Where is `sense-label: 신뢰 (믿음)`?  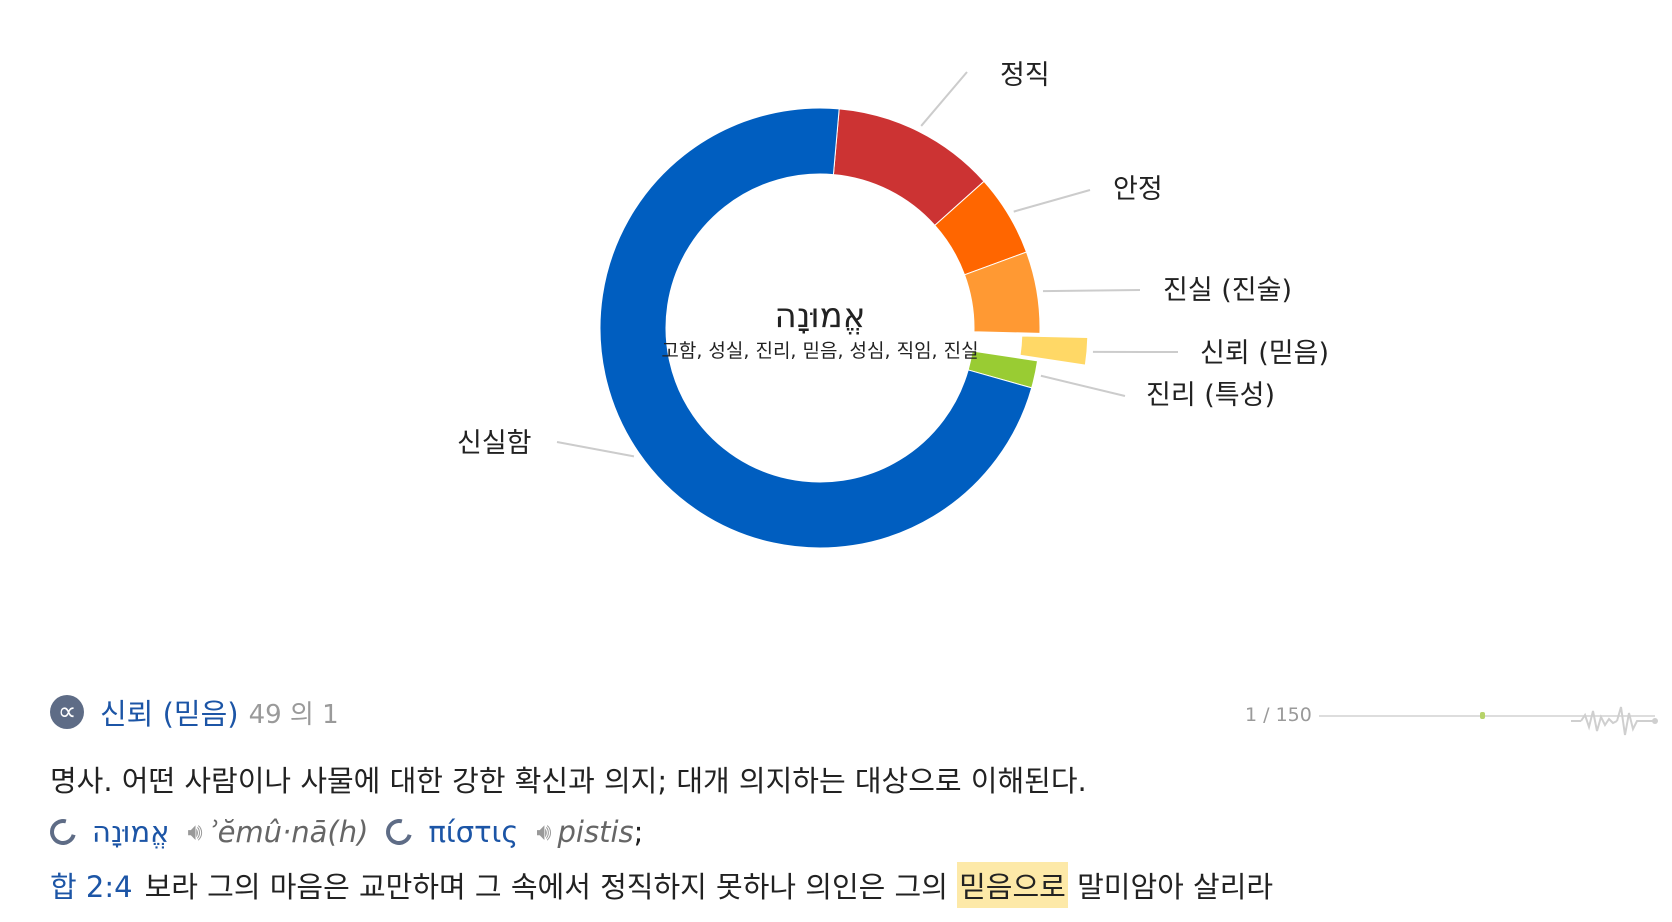
sense-label: 신뢰 (믿음) is located at coordinates (169, 714).